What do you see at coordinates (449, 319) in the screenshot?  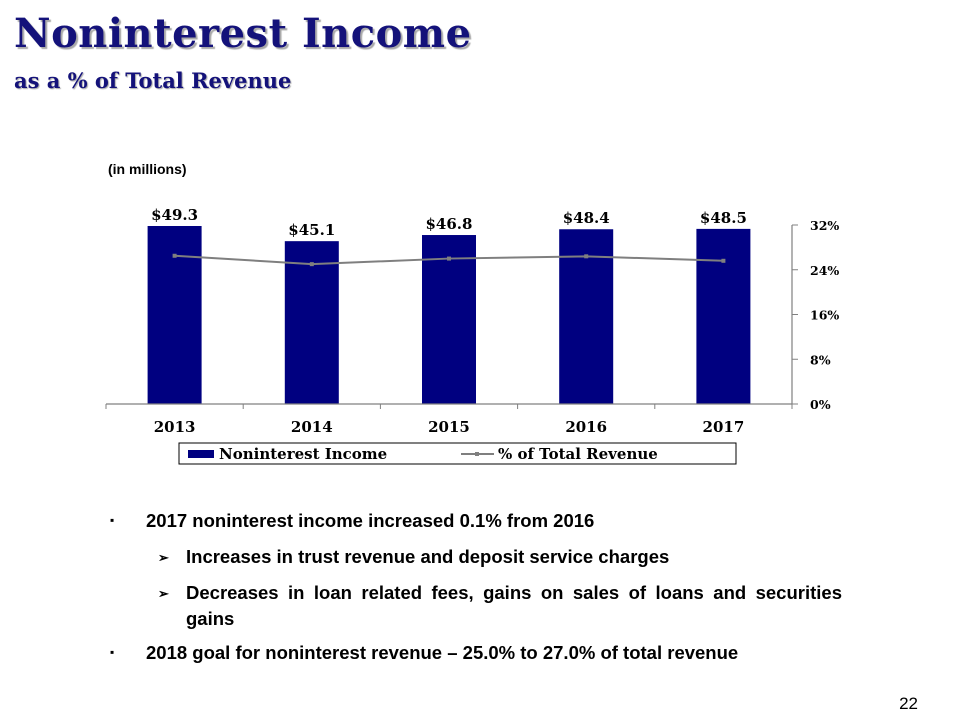 I see `bar-2015` at bounding box center [449, 319].